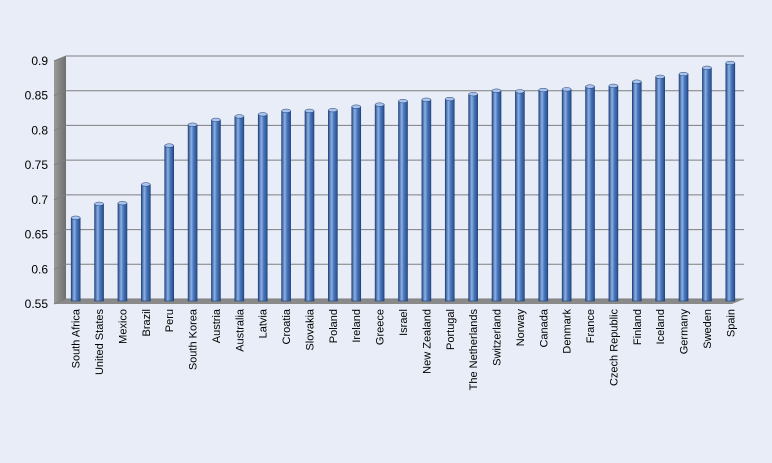 This screenshot has height=463, width=772. What do you see at coordinates (194, 339) in the screenshot?
I see `x-tick-label: South Korea` at bounding box center [194, 339].